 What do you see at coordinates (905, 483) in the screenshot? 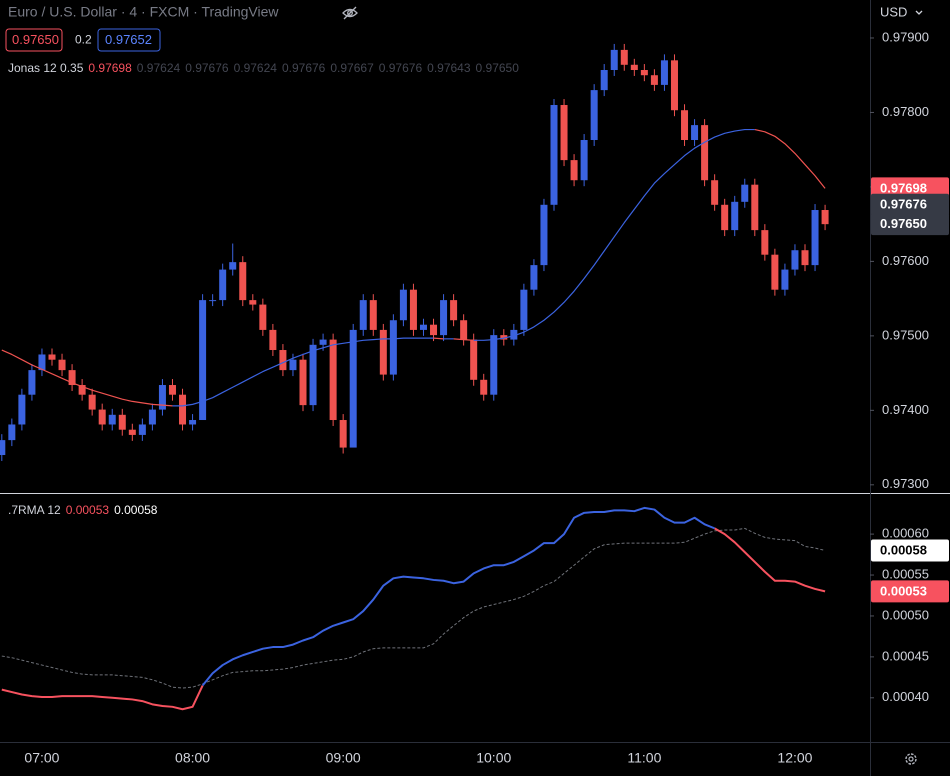
I see `y-tick-label: 0.97300` at bounding box center [905, 483].